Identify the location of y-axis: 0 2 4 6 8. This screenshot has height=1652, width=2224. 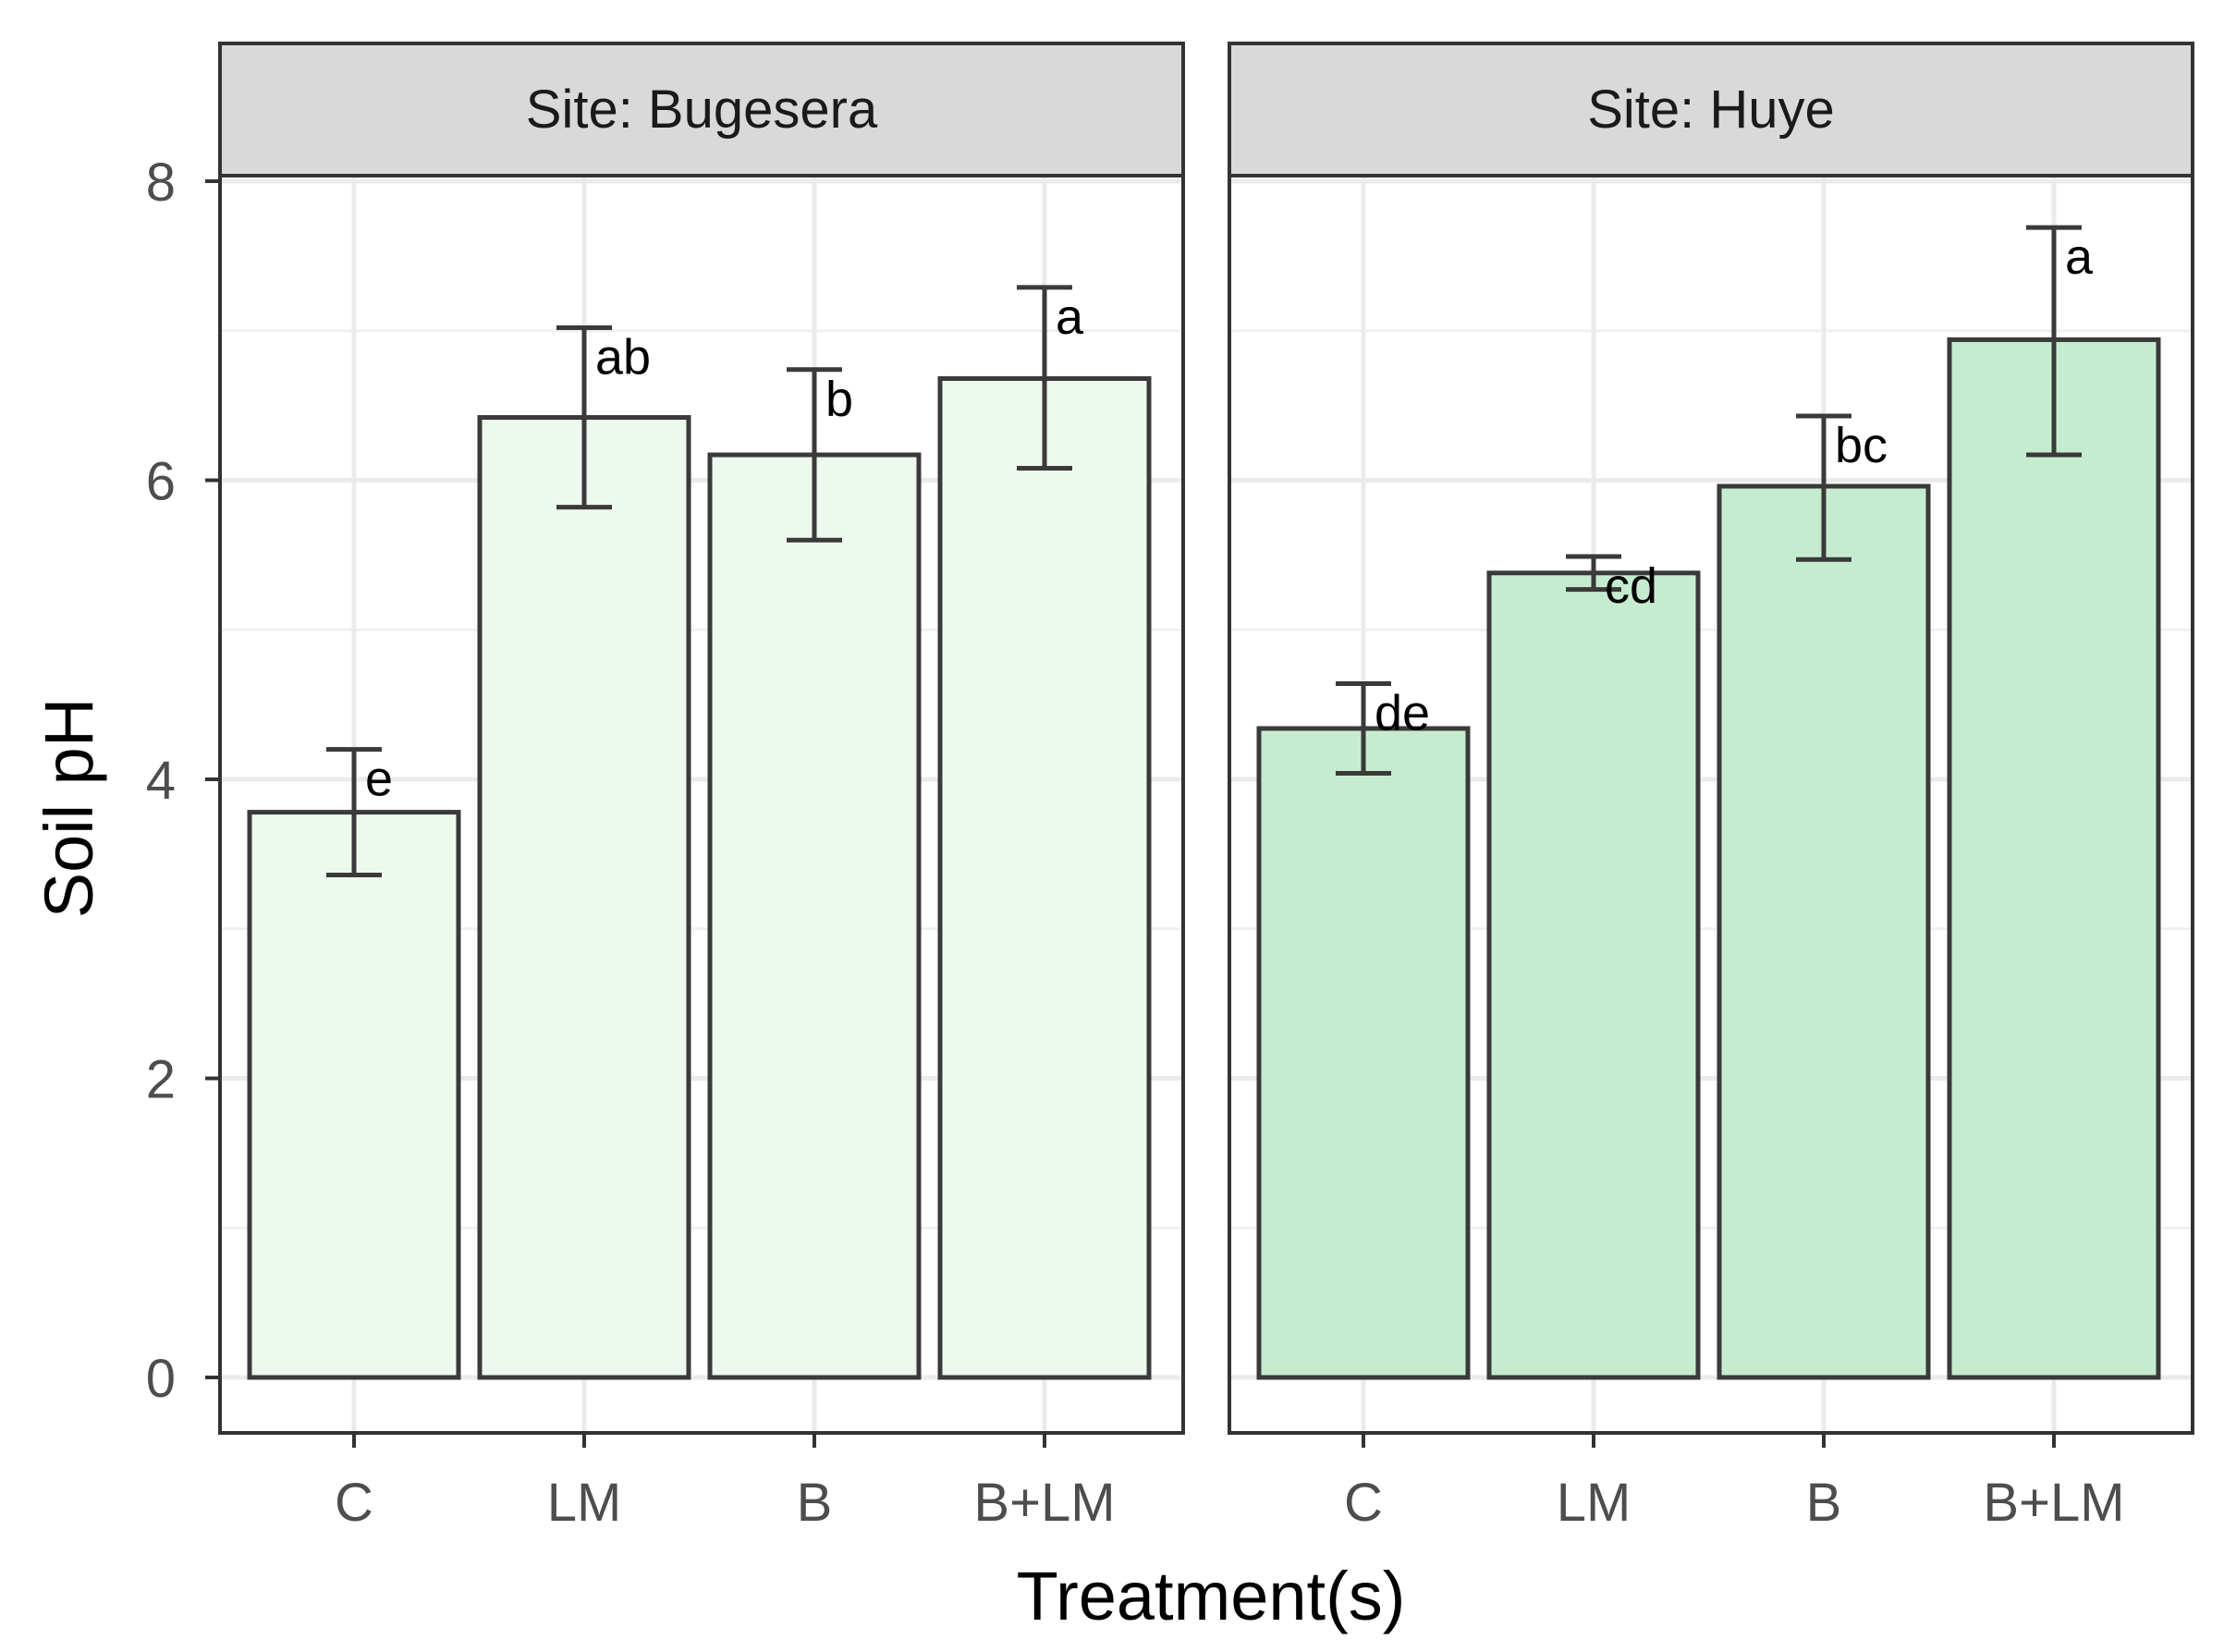
(183, 781).